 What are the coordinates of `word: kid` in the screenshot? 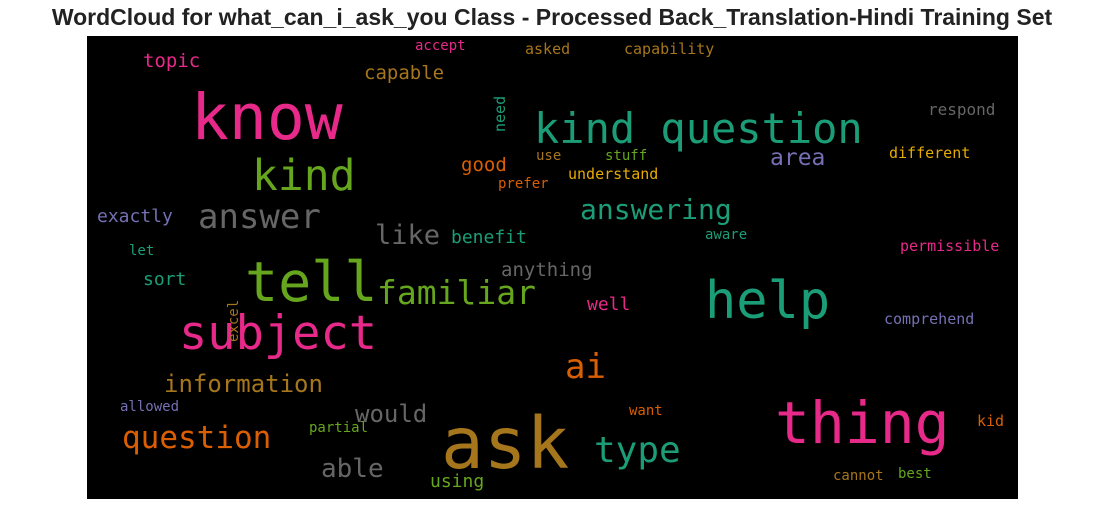 It's located at (991, 421).